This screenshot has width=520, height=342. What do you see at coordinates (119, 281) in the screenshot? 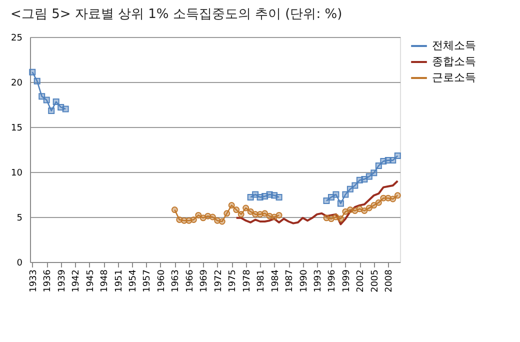
I see `x-tick-label: 1951` at bounding box center [119, 281].